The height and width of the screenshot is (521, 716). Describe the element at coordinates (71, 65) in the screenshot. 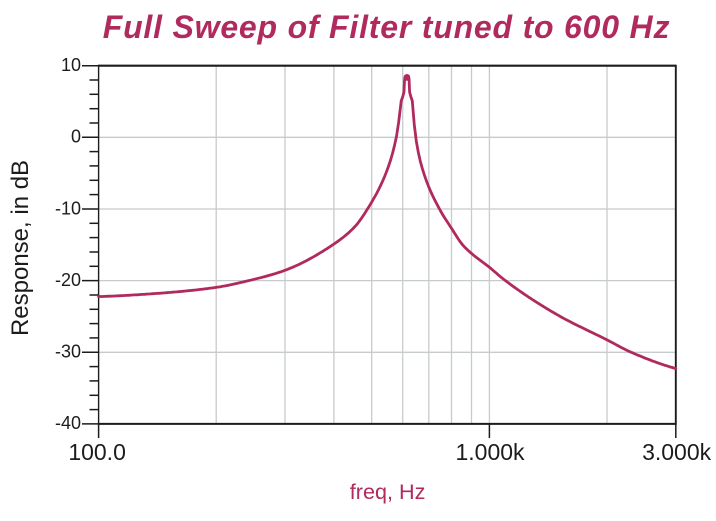

I see `svg-text: 10` at that location.